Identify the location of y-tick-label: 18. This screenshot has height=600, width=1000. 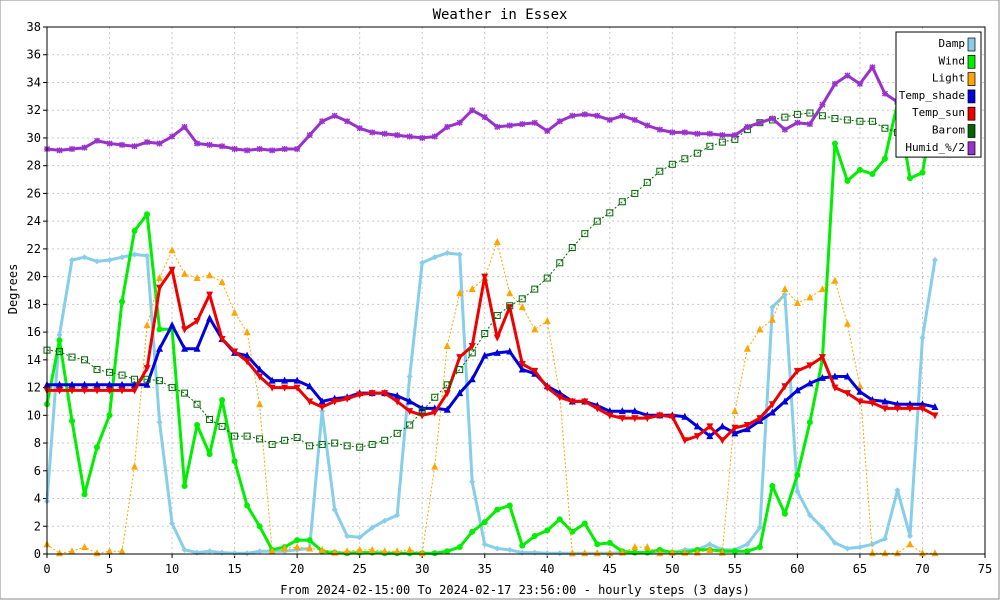
(34, 304).